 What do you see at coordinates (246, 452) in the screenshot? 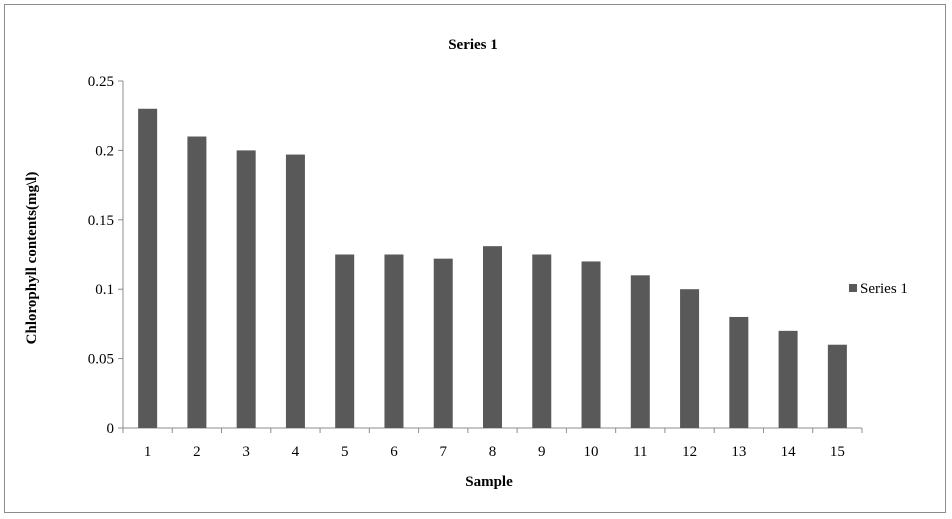
I see `x-tick-label: 3` at bounding box center [246, 452].